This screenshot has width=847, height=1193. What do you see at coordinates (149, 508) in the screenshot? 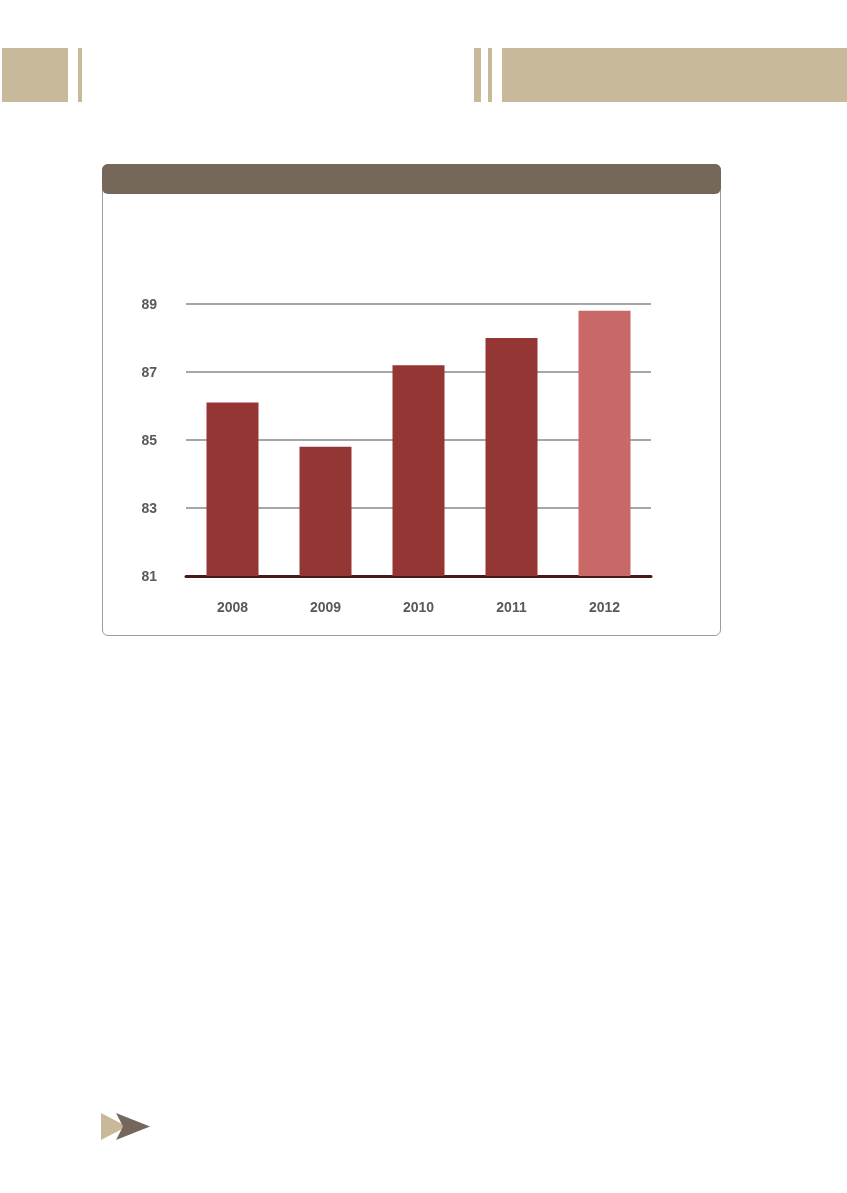
I see `y-tick-label: 83` at bounding box center [149, 508].